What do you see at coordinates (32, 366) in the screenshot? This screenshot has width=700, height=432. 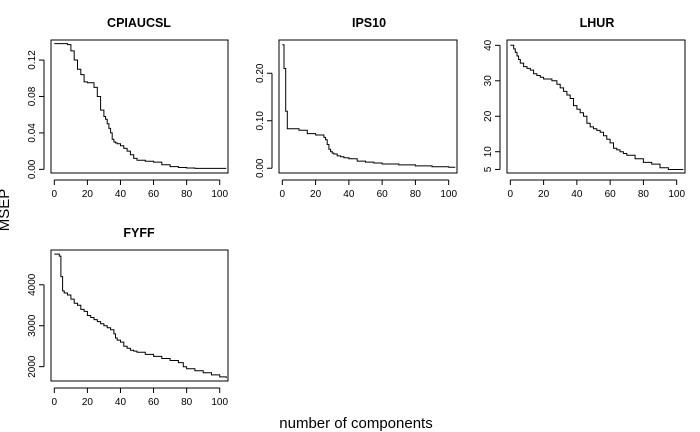 I see `y-tick-label: 2000` at bounding box center [32, 366].